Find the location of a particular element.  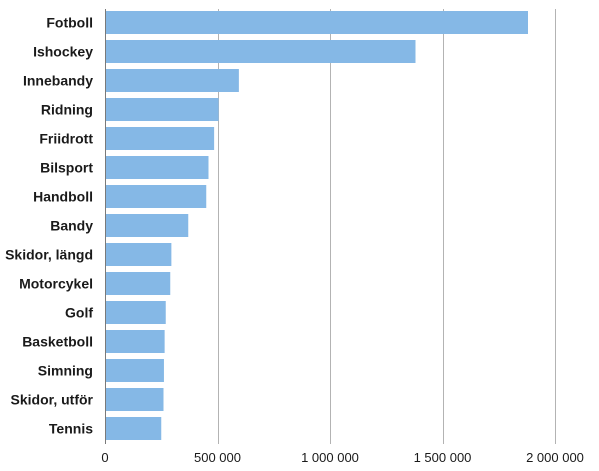

category-label: Innebandy is located at coordinates (58, 81).